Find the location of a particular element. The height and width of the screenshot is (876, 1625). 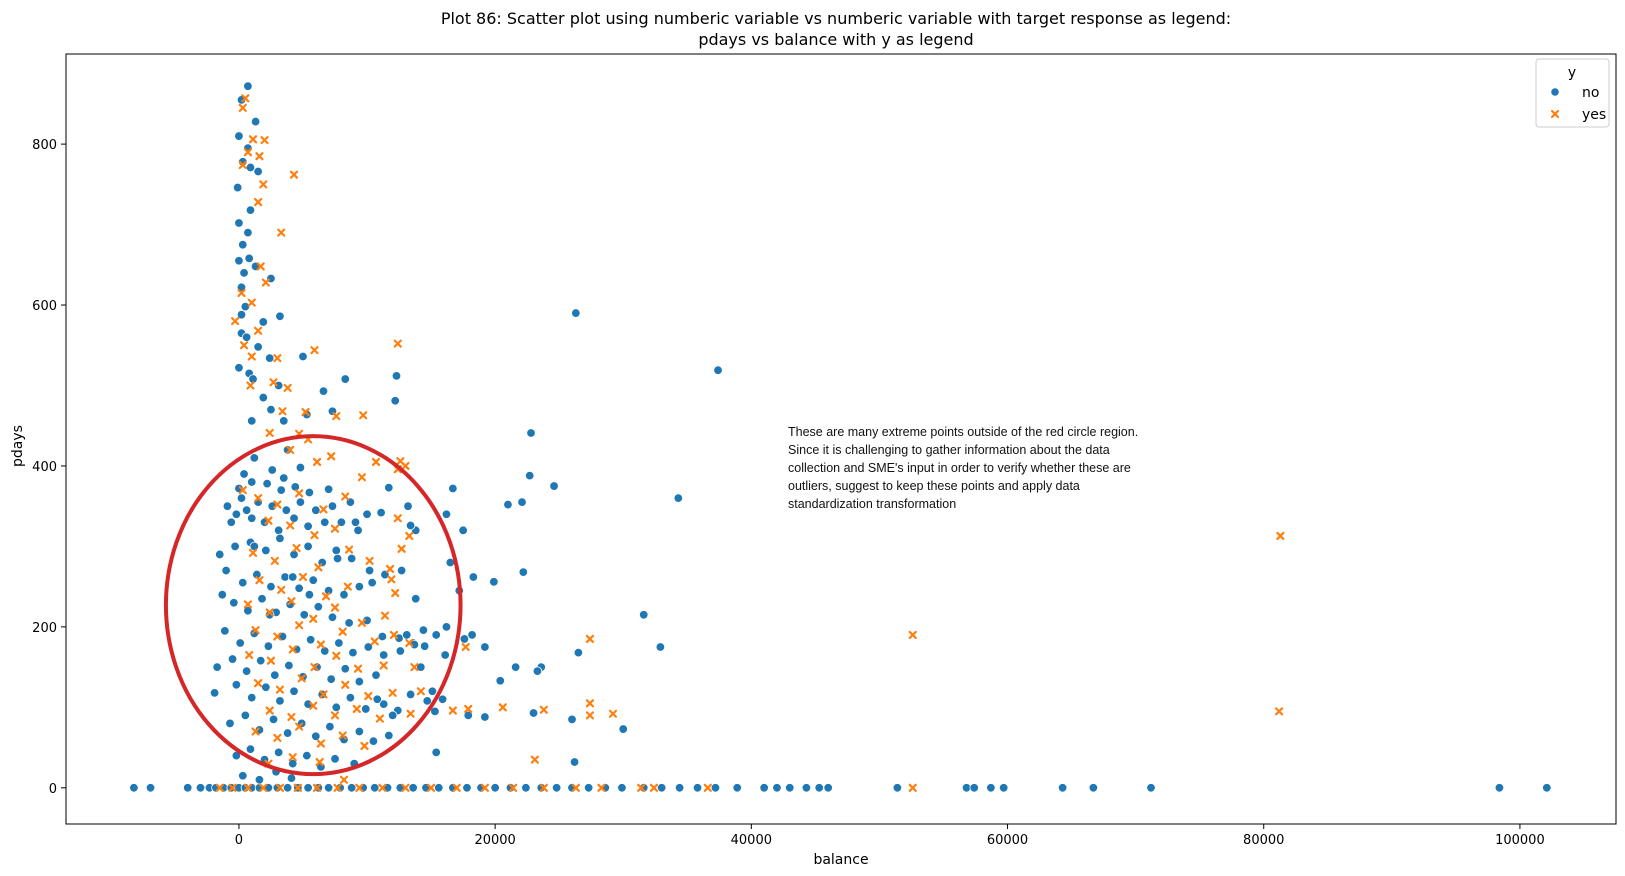

legend-marker-yes is located at coordinates (1555, 114).